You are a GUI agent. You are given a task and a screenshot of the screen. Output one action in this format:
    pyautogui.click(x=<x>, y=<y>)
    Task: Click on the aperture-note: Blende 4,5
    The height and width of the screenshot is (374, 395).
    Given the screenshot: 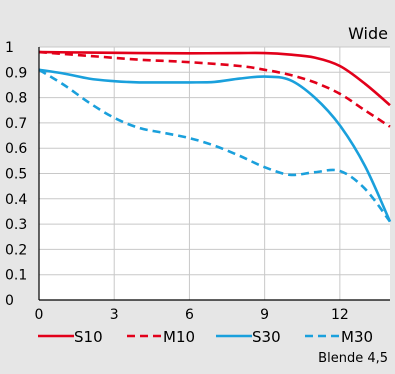 What is the action you would take?
    pyautogui.click(x=353, y=358)
    